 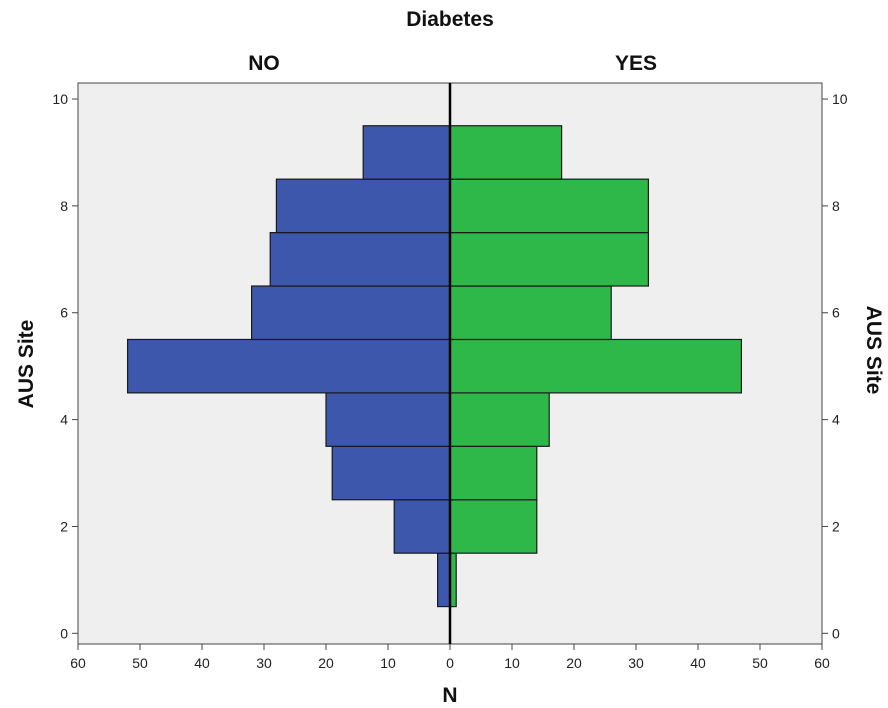 I want to click on panel-label-yes: YES, so click(x=636, y=63).